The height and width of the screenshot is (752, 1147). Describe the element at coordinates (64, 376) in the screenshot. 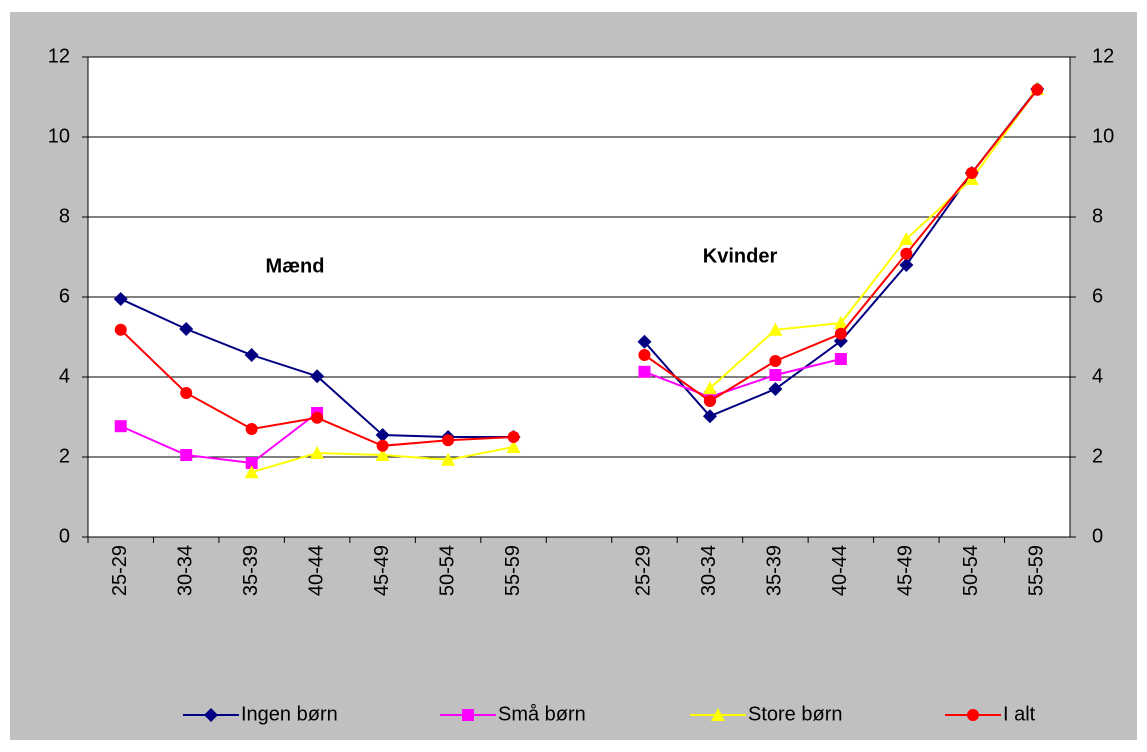

I see `y-tick-label: 4` at that location.